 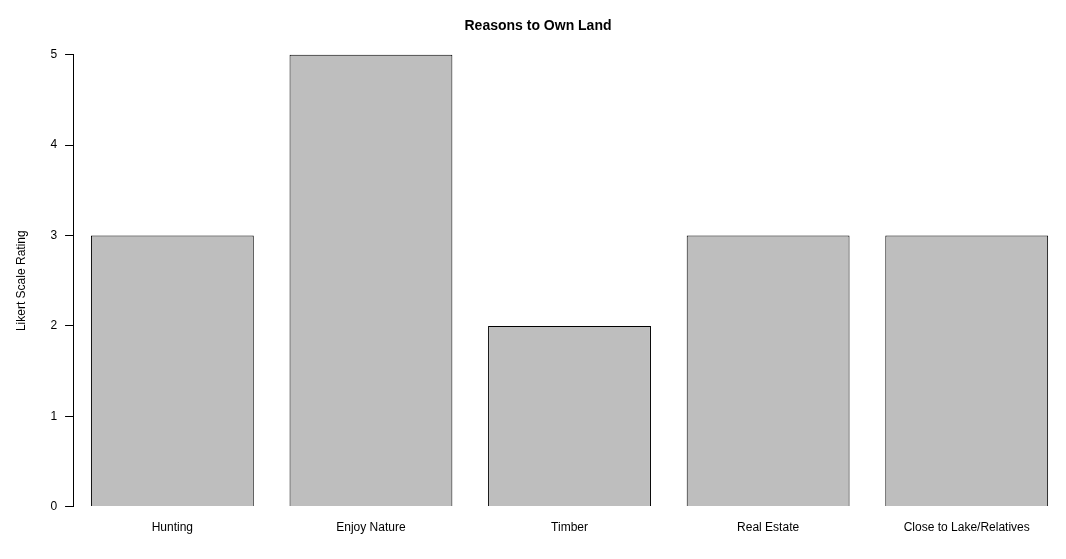 What do you see at coordinates (538, 25) in the screenshot?
I see `chart-title: Reasons to Own Land` at bounding box center [538, 25].